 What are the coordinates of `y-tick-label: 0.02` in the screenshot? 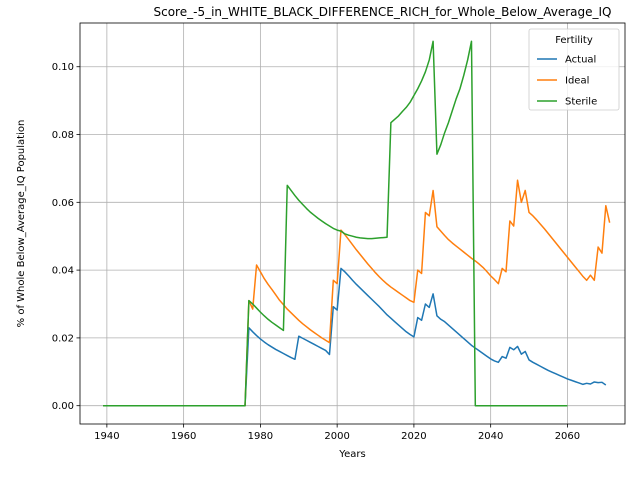 It's located at (63, 338).